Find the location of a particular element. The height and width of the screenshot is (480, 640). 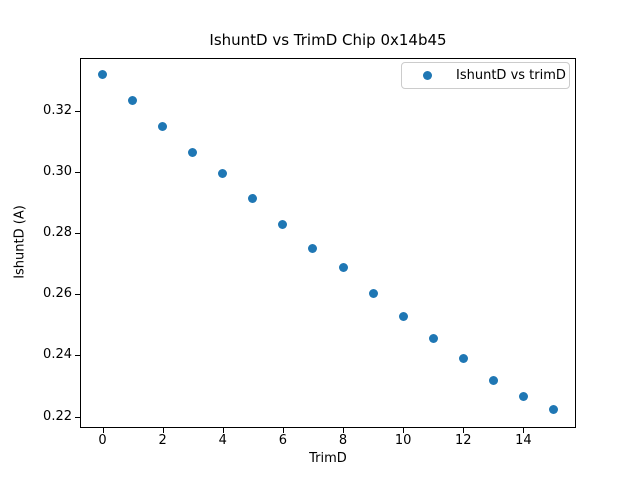

x-tick-label: 6 is located at coordinates (283, 440).